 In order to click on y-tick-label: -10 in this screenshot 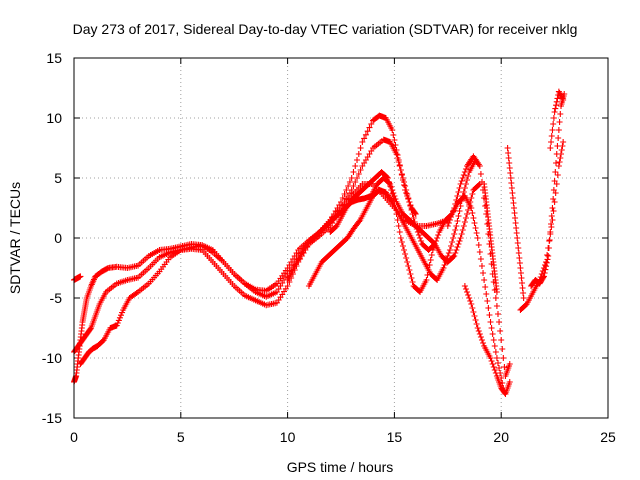, I will do `click(52, 358)`.